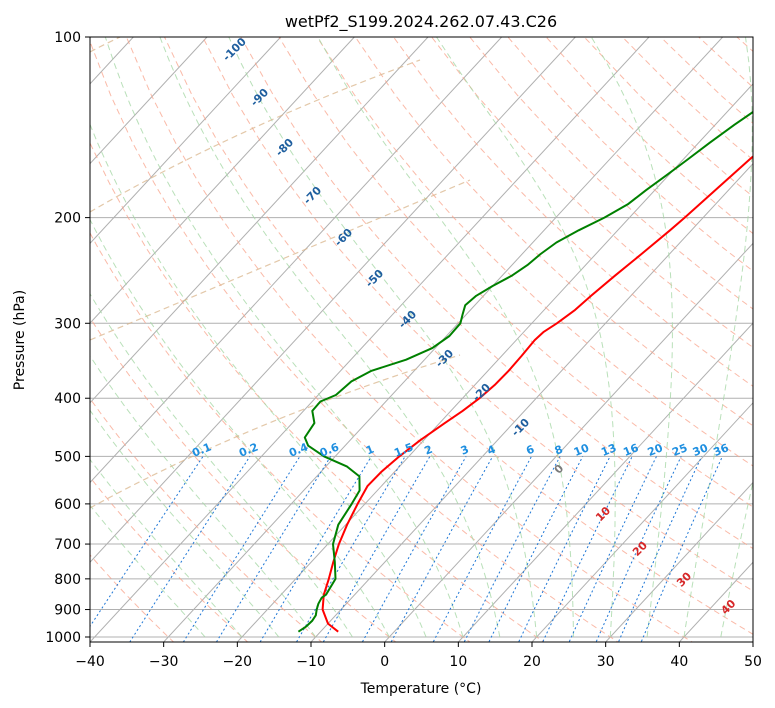 Image resolution: width=775 pixels, height=708 pixels. I want to click on y-axis-title: Pressure (hPa), so click(20, 340).